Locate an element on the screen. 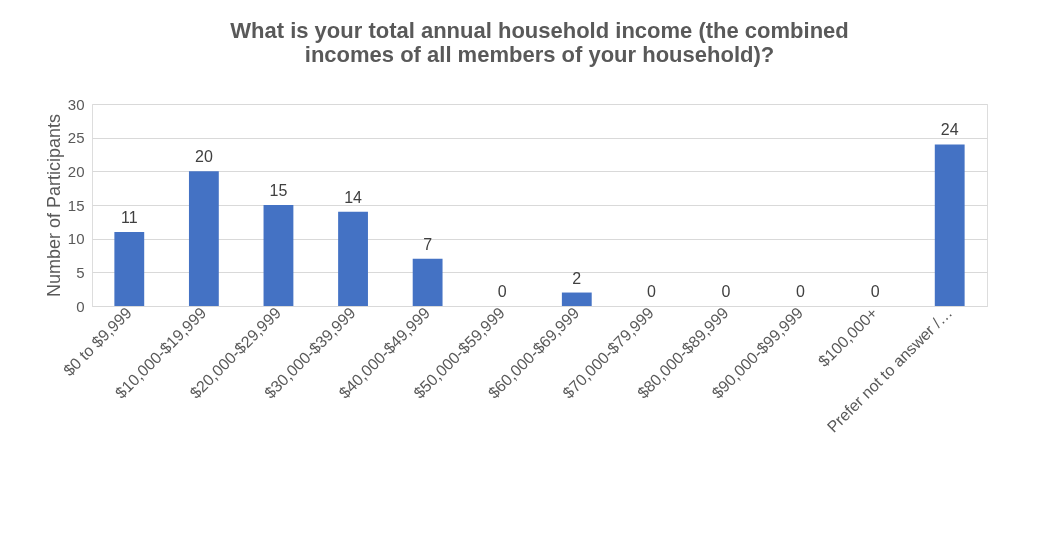 The image size is (1064, 542). data-label: 7 is located at coordinates (428, 244).